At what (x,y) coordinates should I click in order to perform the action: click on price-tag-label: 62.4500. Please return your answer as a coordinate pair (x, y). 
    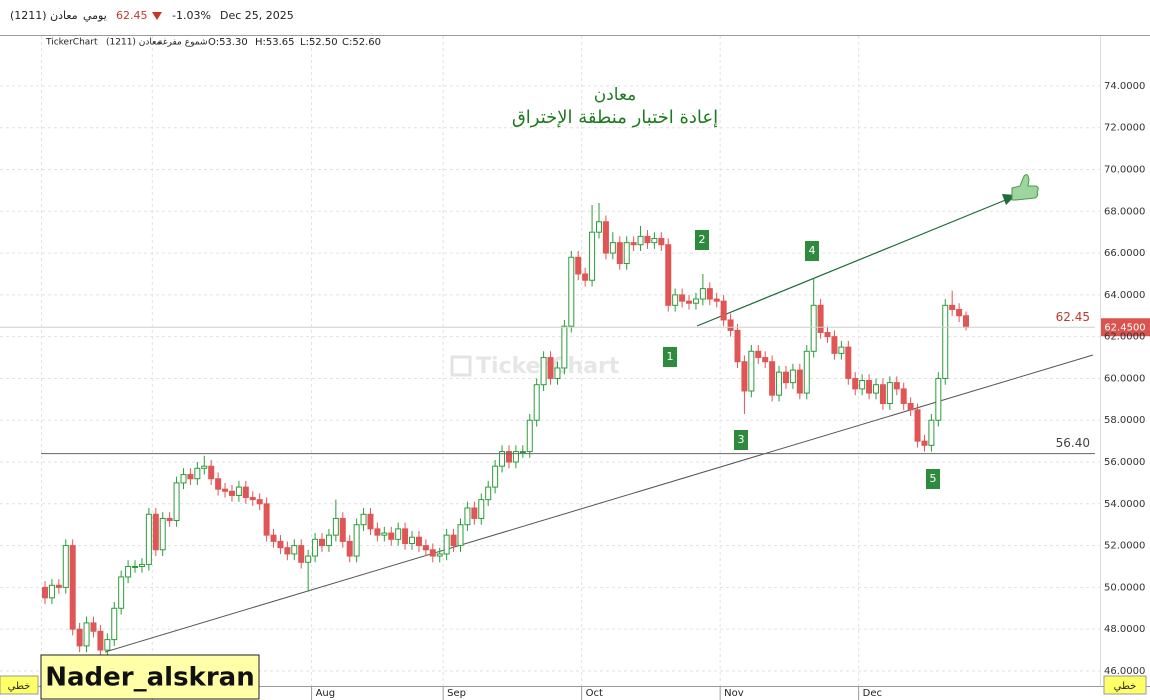
    Looking at the image, I should click on (1124, 327).